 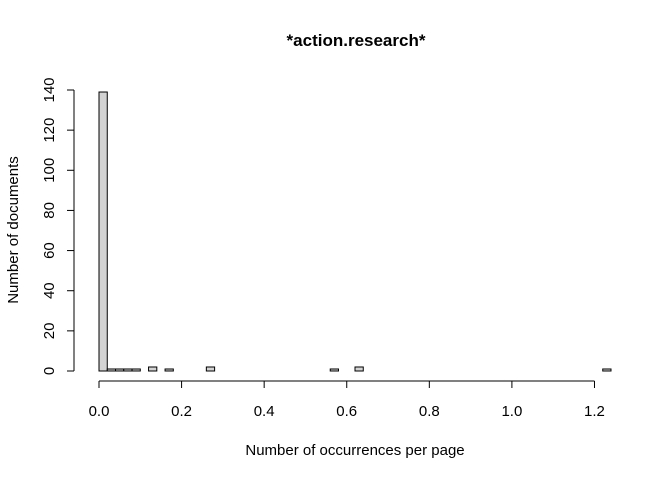 I want to click on x-tick-label: 1.0, so click(x=511, y=411).